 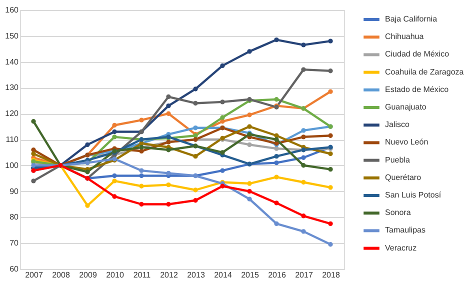 I want to click on legend-label: Tamaulipas, so click(x=405, y=230).